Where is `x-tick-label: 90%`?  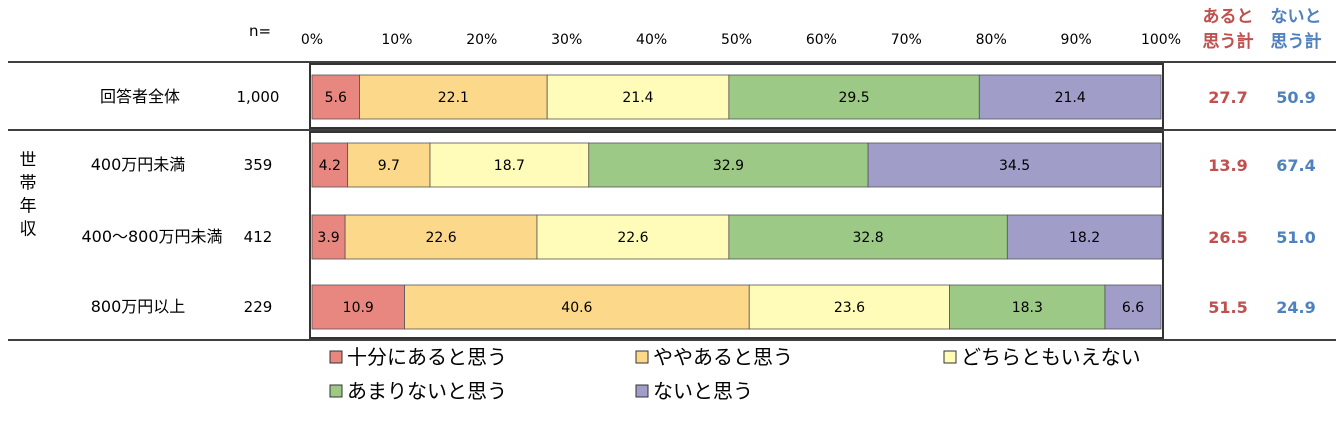 x-tick-label: 90% is located at coordinates (1076, 40).